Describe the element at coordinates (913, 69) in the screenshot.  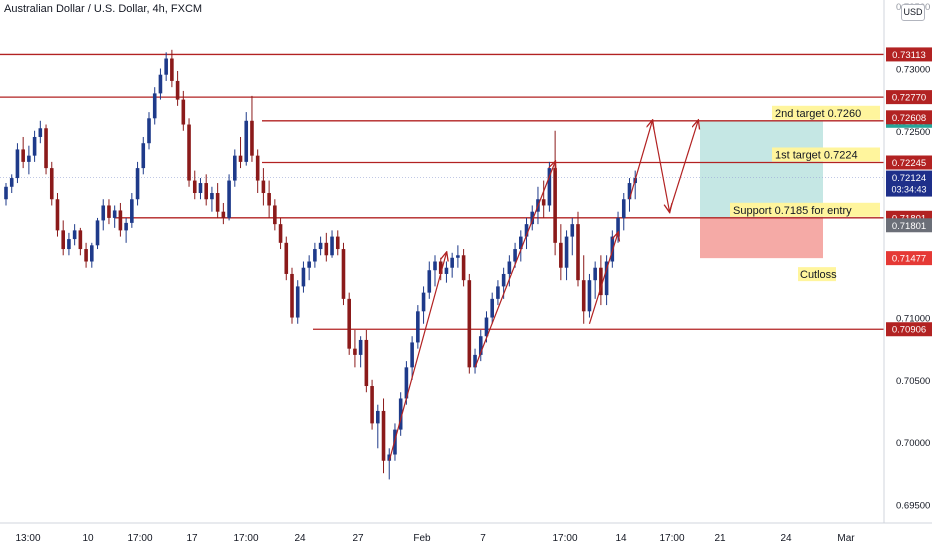
I see `y-tick-label: 0.73000` at that location.